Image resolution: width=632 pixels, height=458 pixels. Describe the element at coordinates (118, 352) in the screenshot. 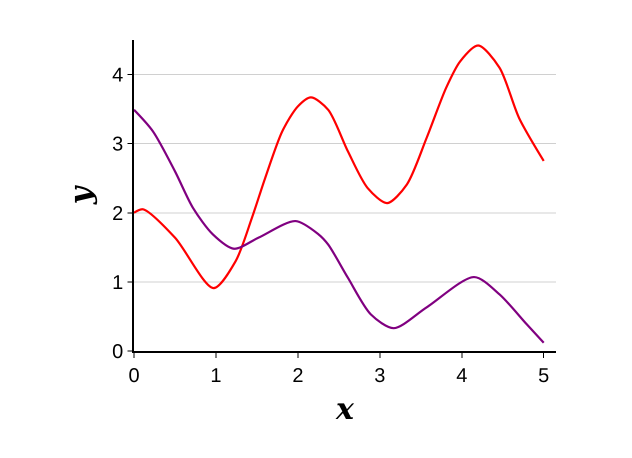

I see `y-tick-label: 0` at that location.